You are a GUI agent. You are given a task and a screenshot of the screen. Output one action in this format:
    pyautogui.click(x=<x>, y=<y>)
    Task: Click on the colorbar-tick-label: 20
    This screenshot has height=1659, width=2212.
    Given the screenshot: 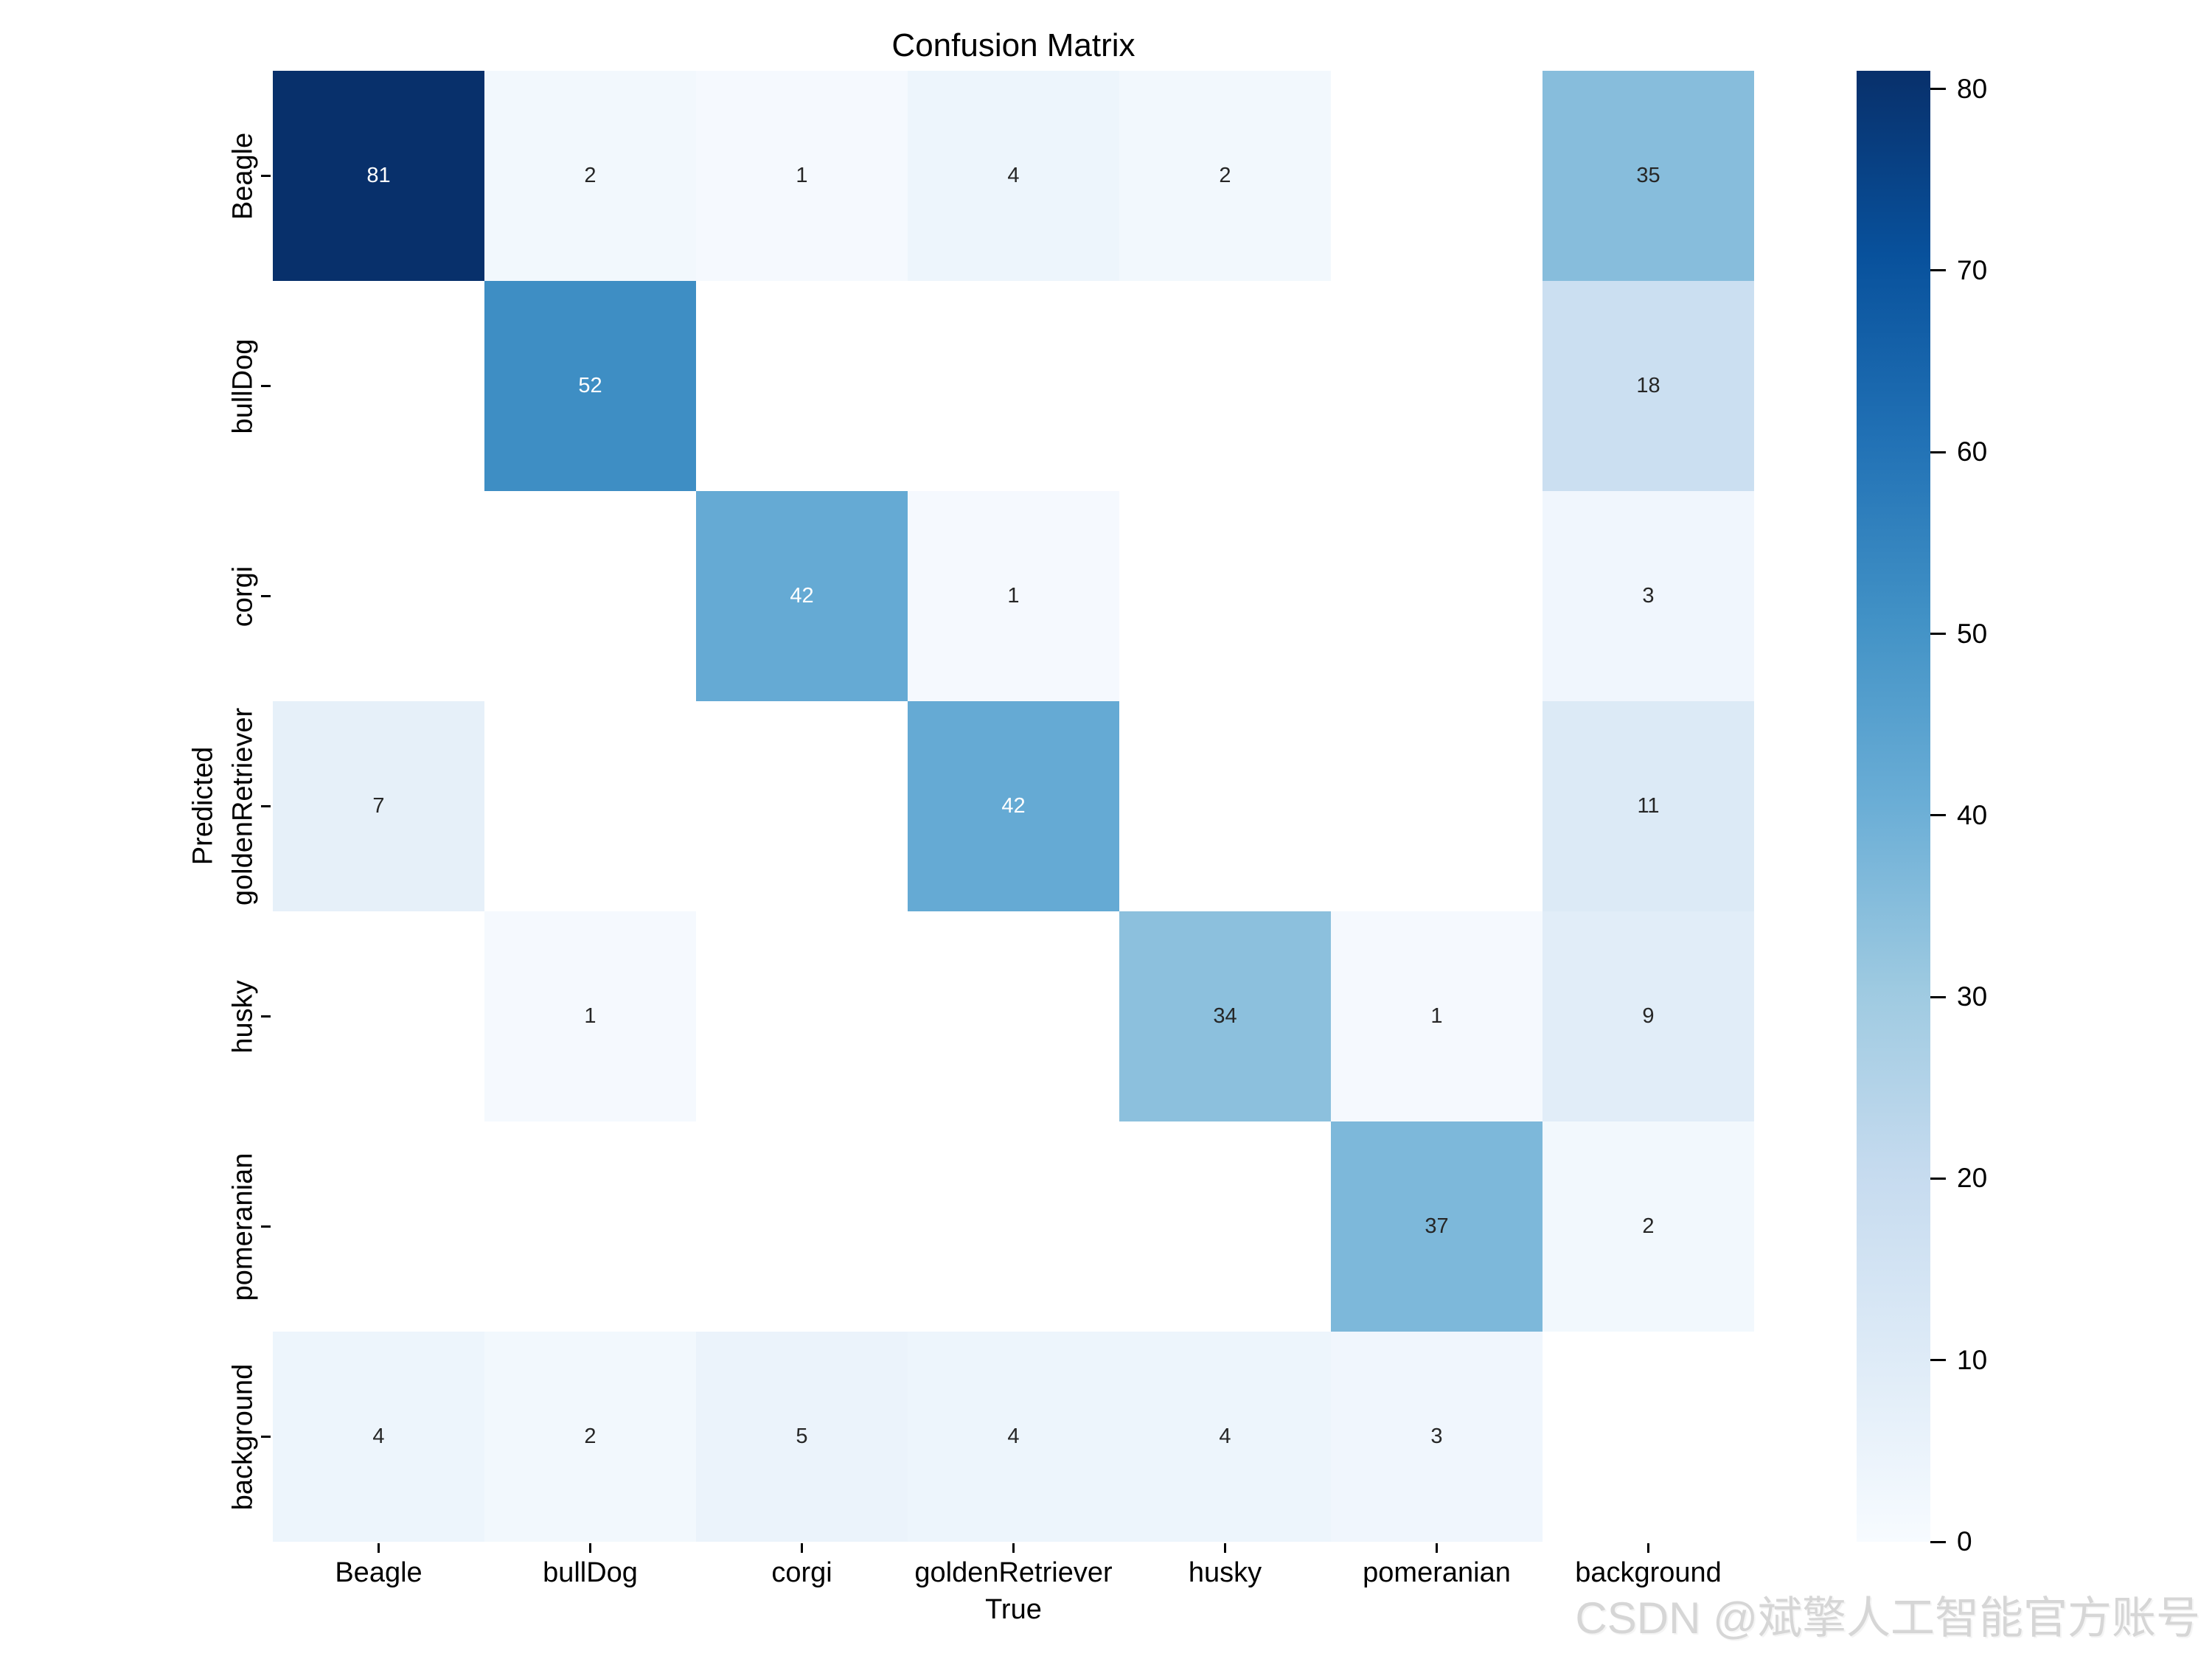 What is the action you would take?
    pyautogui.click(x=1972, y=1178)
    